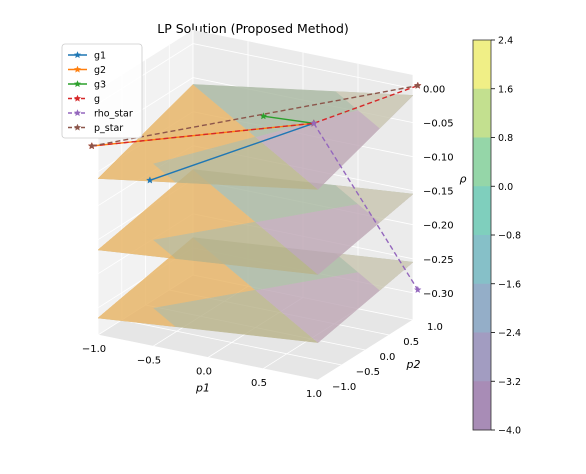  What do you see at coordinates (509, 284) in the screenshot?
I see `colorbar-tick-label: −1.6` at bounding box center [509, 284].